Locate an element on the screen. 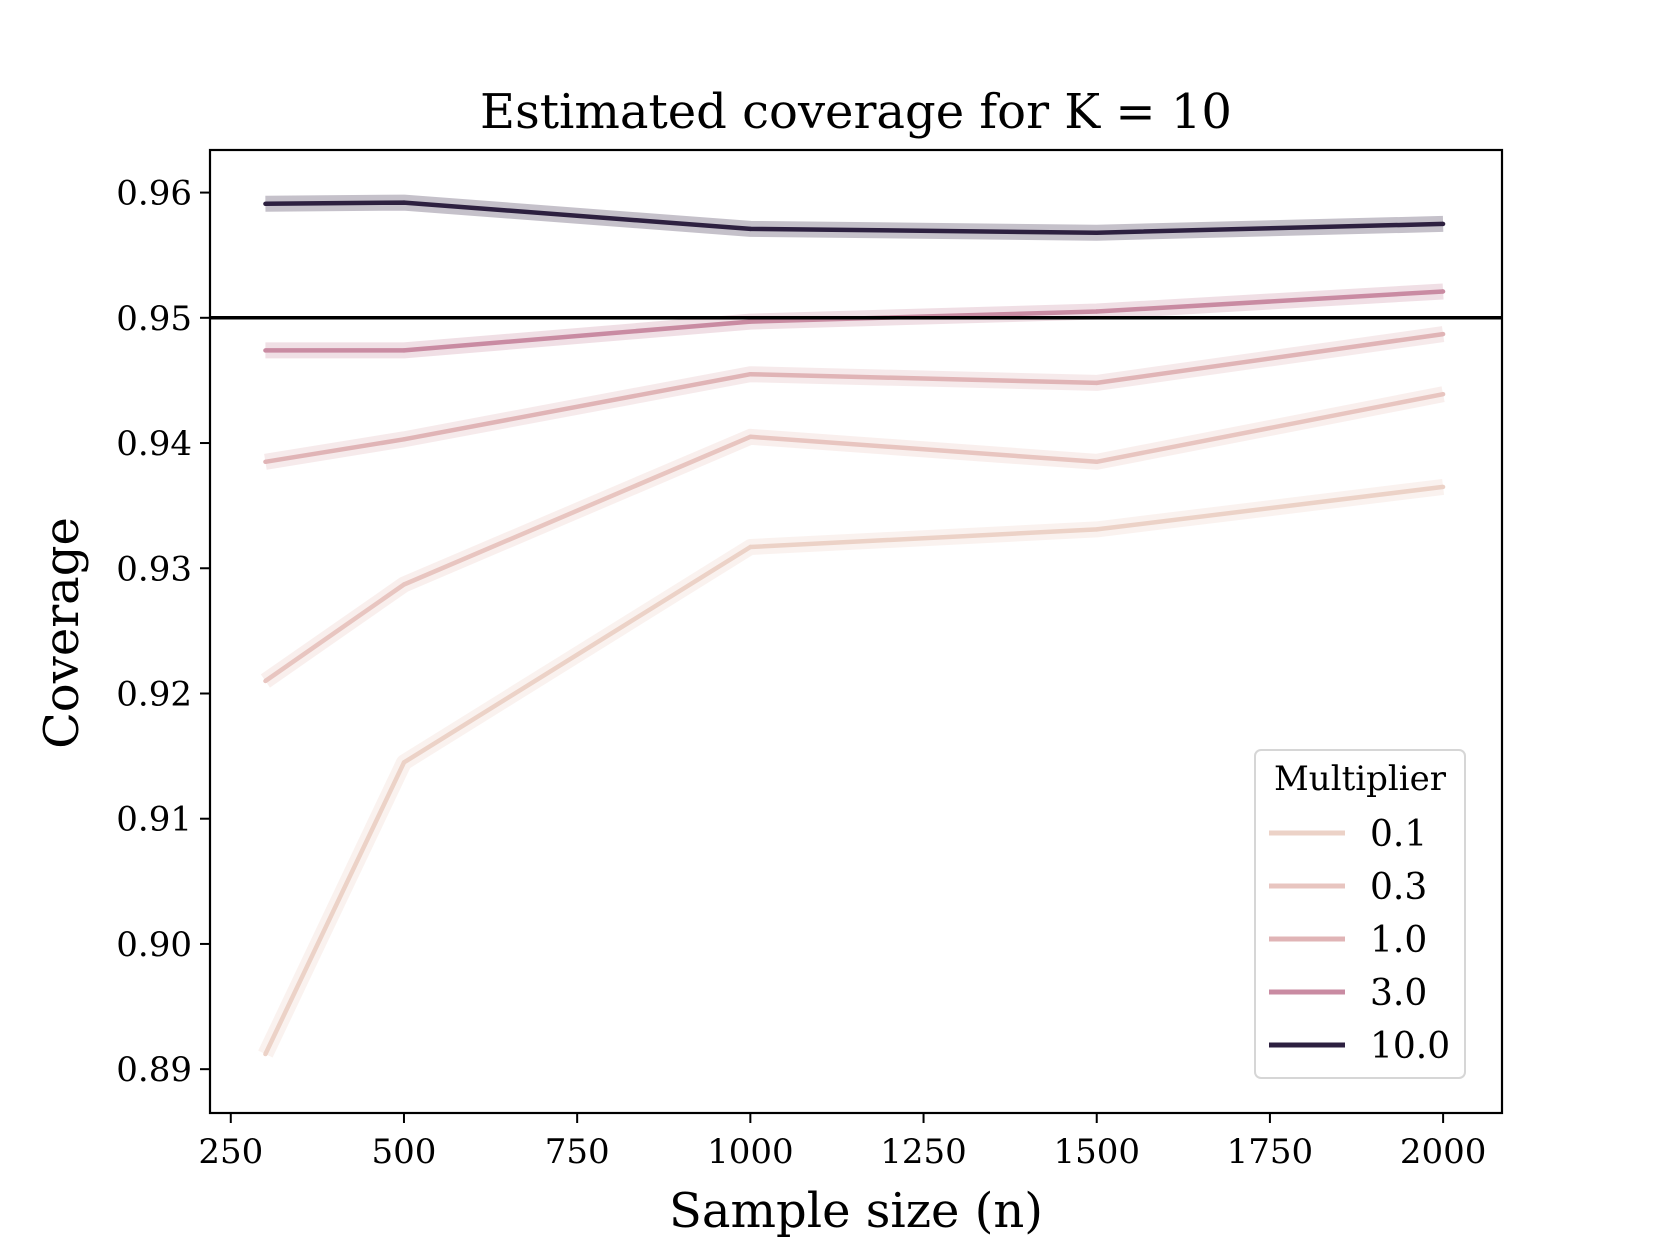 The width and height of the screenshot is (1660, 1245). legend-label-0.1: 0.1 is located at coordinates (1398, 834).